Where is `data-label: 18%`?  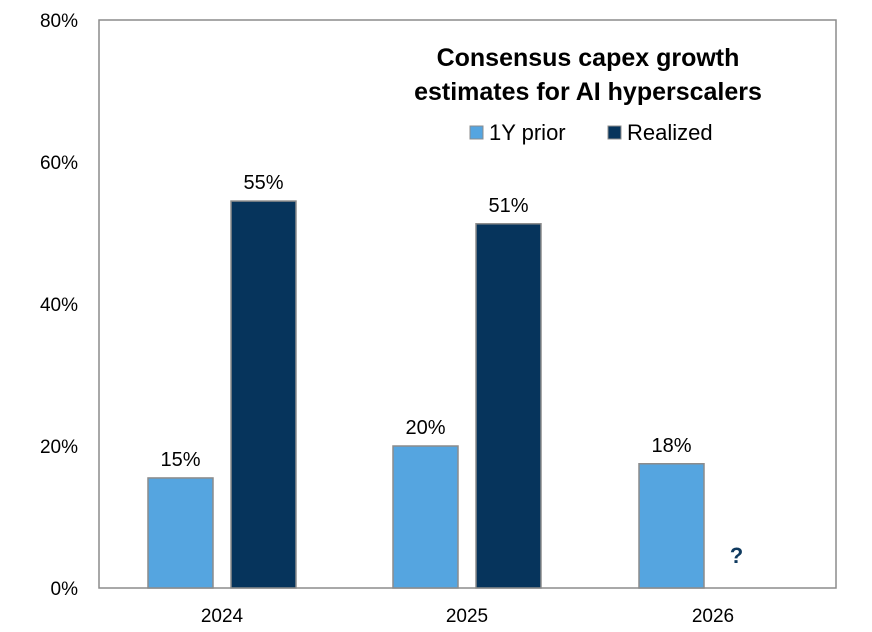 data-label: 18% is located at coordinates (671, 446).